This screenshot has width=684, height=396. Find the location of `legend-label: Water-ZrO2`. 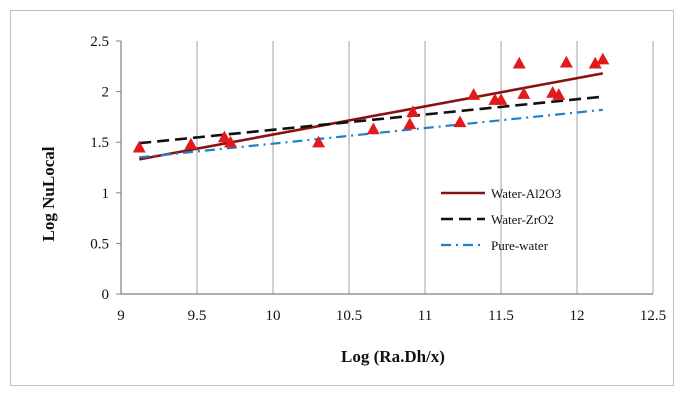

legend-label: Water-ZrO2 is located at coordinates (522, 219).